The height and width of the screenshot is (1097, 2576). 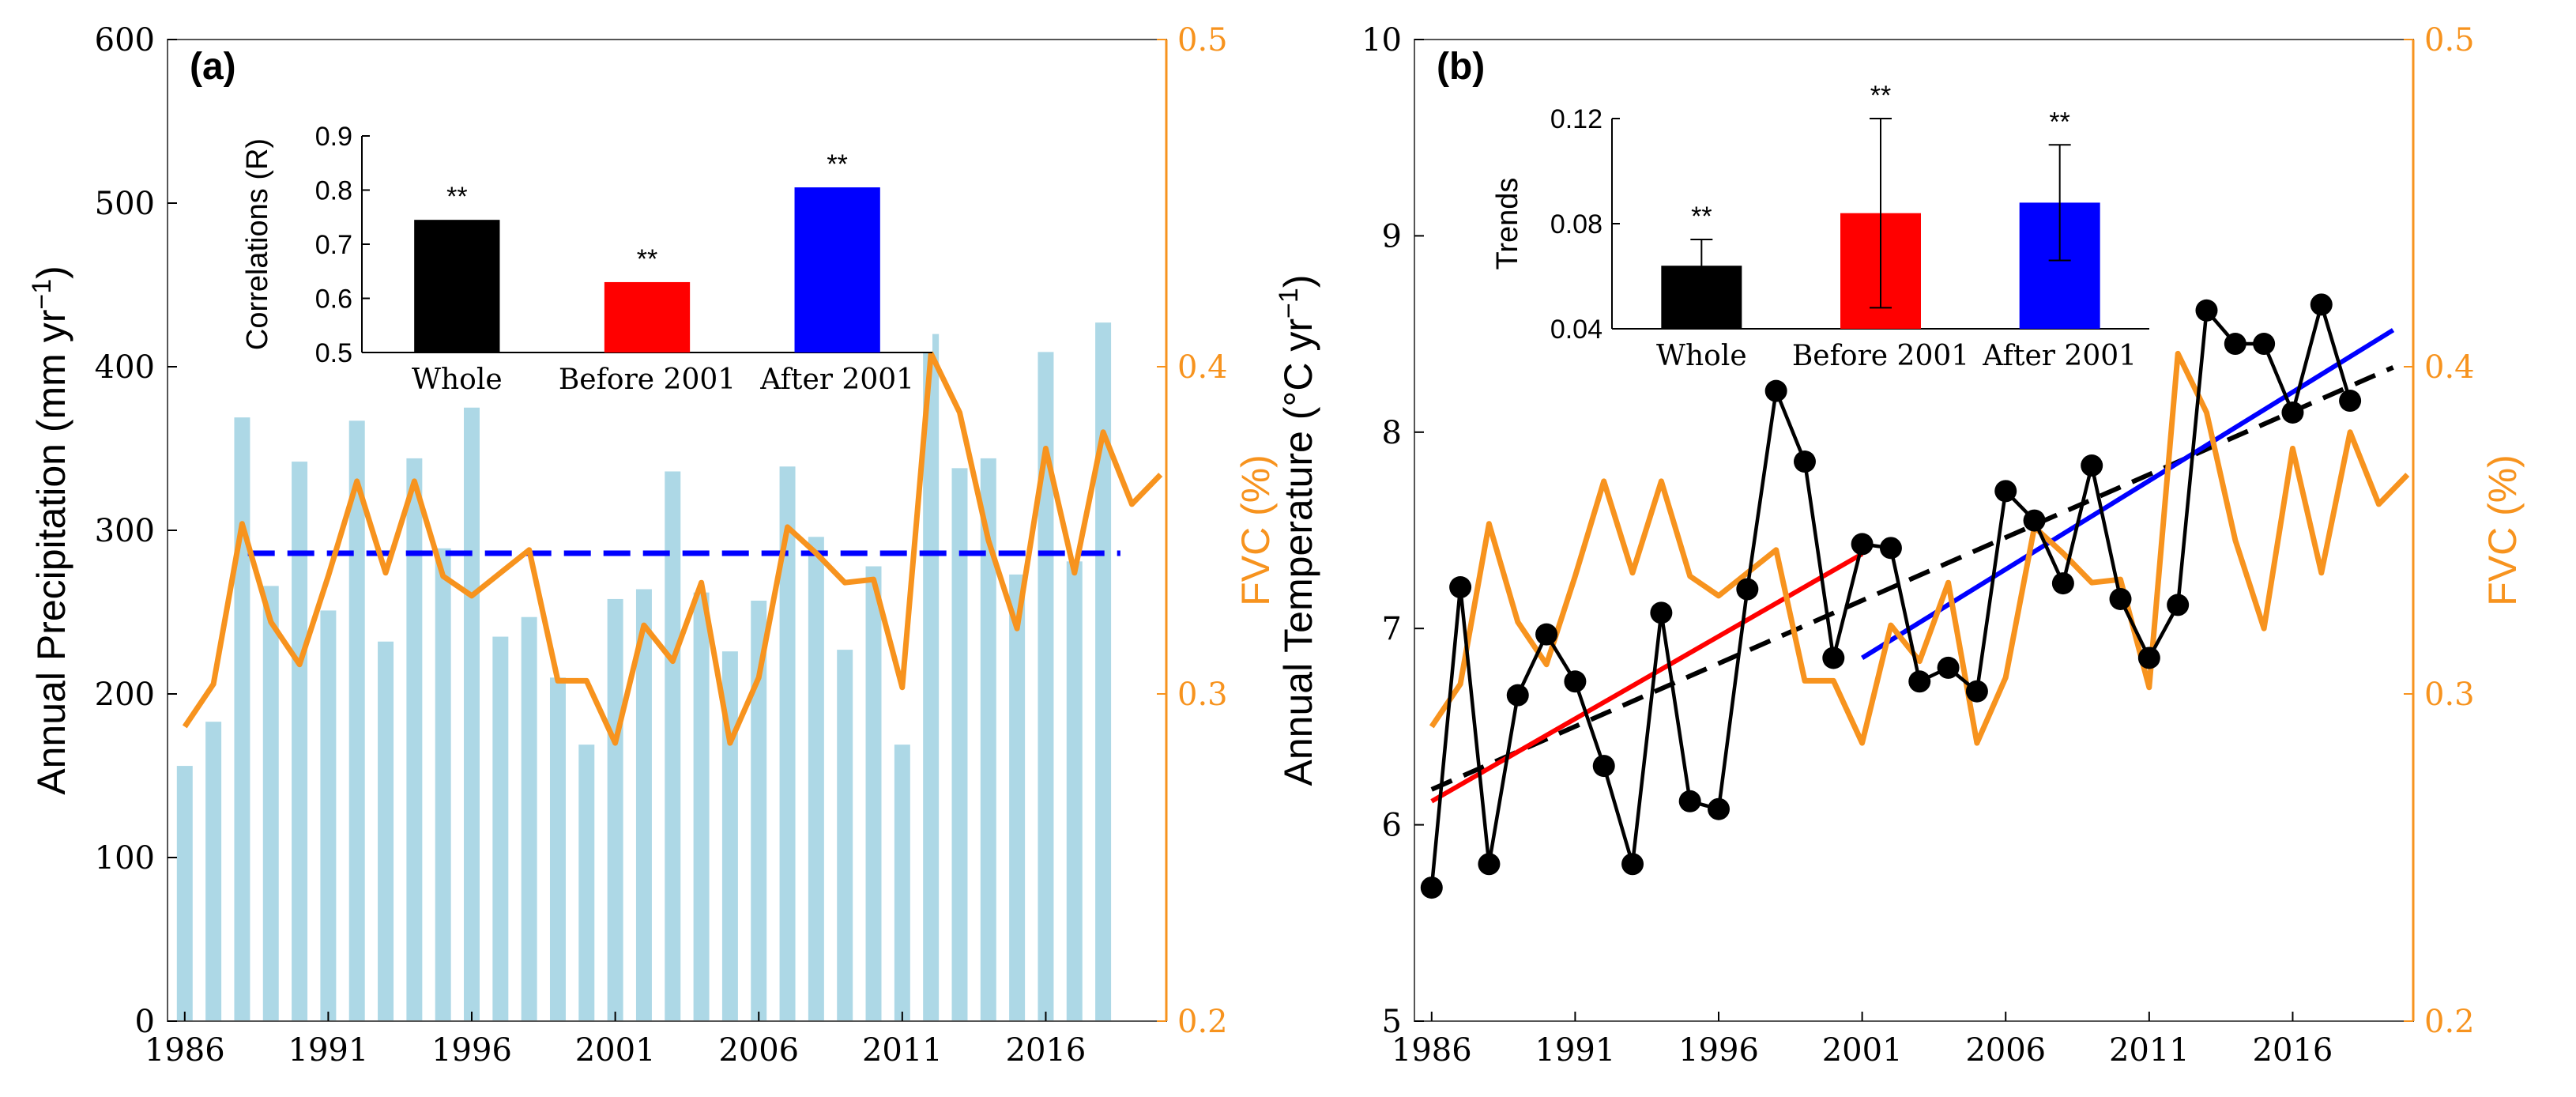 I want to click on inset-y-tick-label: 0.12, so click(x=1576, y=119).